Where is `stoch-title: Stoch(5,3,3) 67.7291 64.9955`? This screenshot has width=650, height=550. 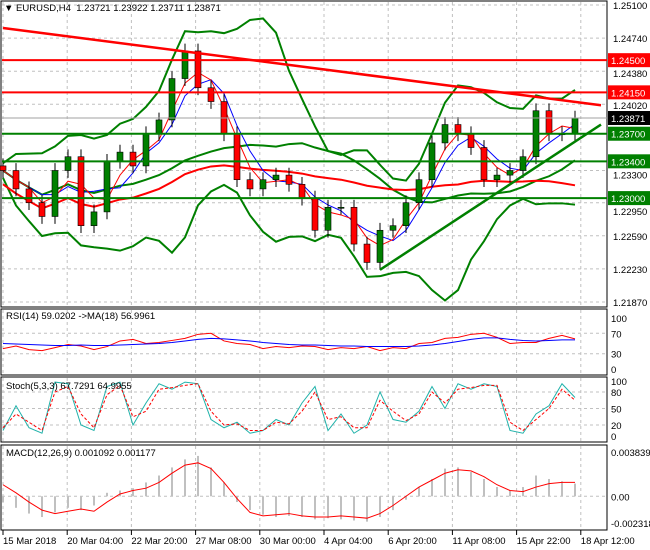 stoch-title: Stoch(5,3,3) 67.7291 64.9955 is located at coordinates (69, 386).